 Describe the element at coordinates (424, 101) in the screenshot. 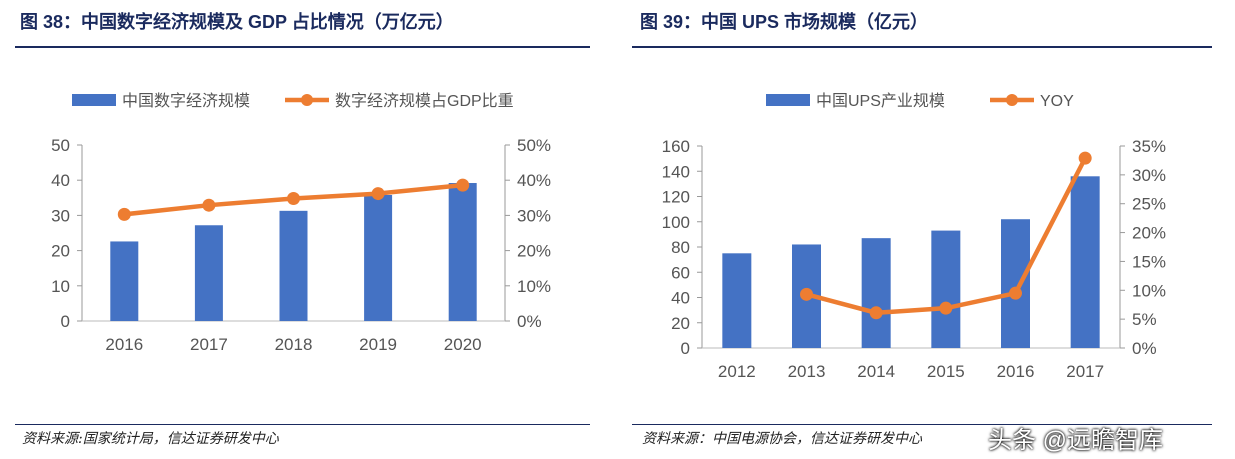

I see `legend-label: 数字经济规模占GDP比重` at that location.